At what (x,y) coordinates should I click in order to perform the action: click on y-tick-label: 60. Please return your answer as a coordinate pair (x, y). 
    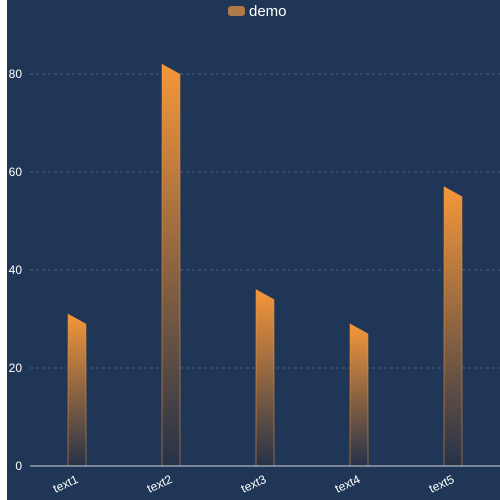
    Looking at the image, I should click on (16, 172).